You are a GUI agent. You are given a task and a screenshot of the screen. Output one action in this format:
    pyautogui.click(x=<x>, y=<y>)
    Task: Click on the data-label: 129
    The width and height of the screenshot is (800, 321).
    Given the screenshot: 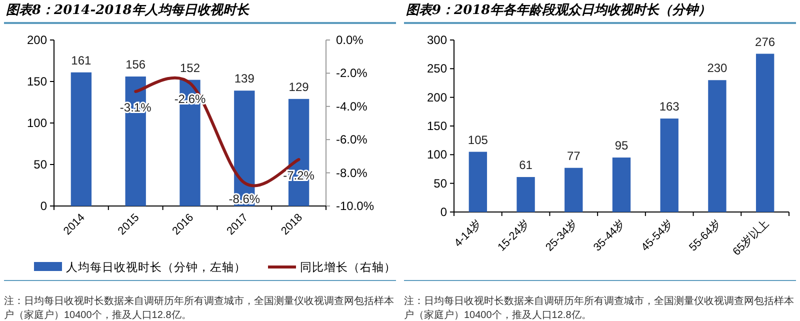 What is the action you would take?
    pyautogui.click(x=299, y=87)
    